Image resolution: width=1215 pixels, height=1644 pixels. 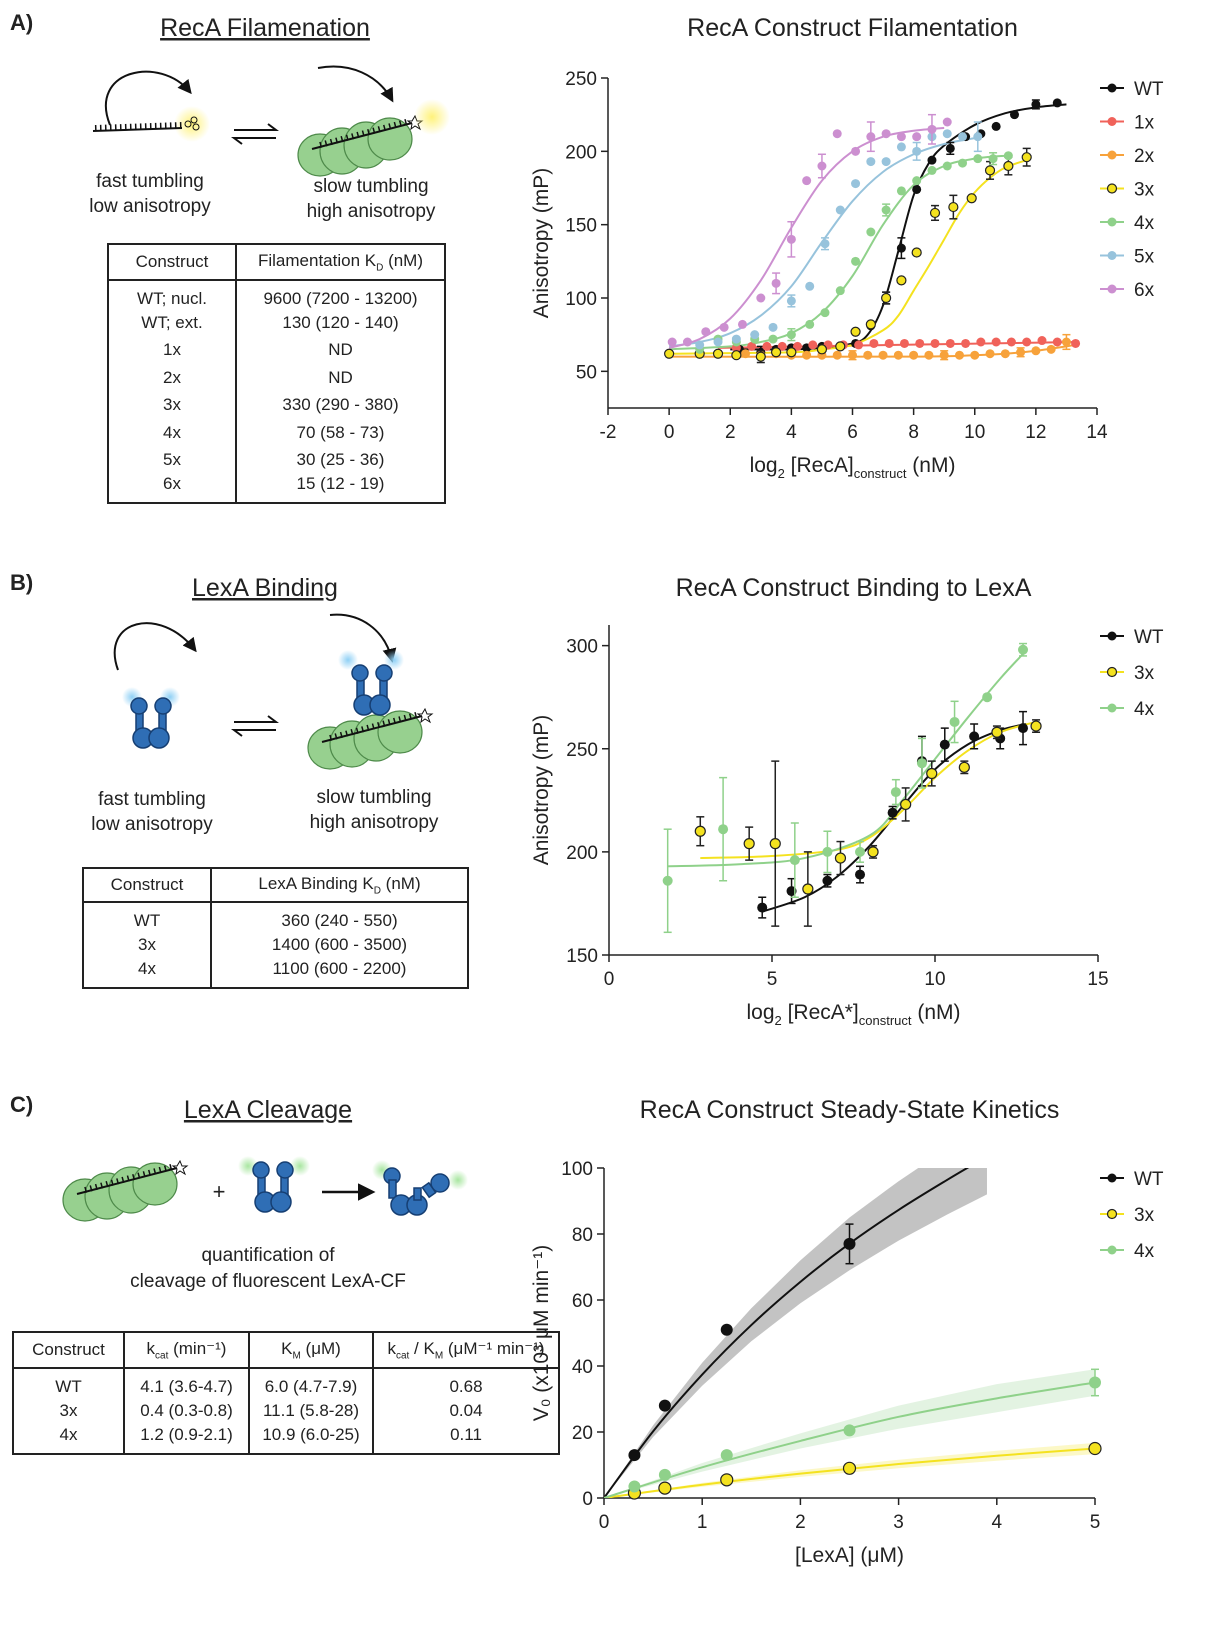 What do you see at coordinates (172, 322) in the screenshot?
I see `table-cell: WT; ext.` at bounding box center [172, 322].